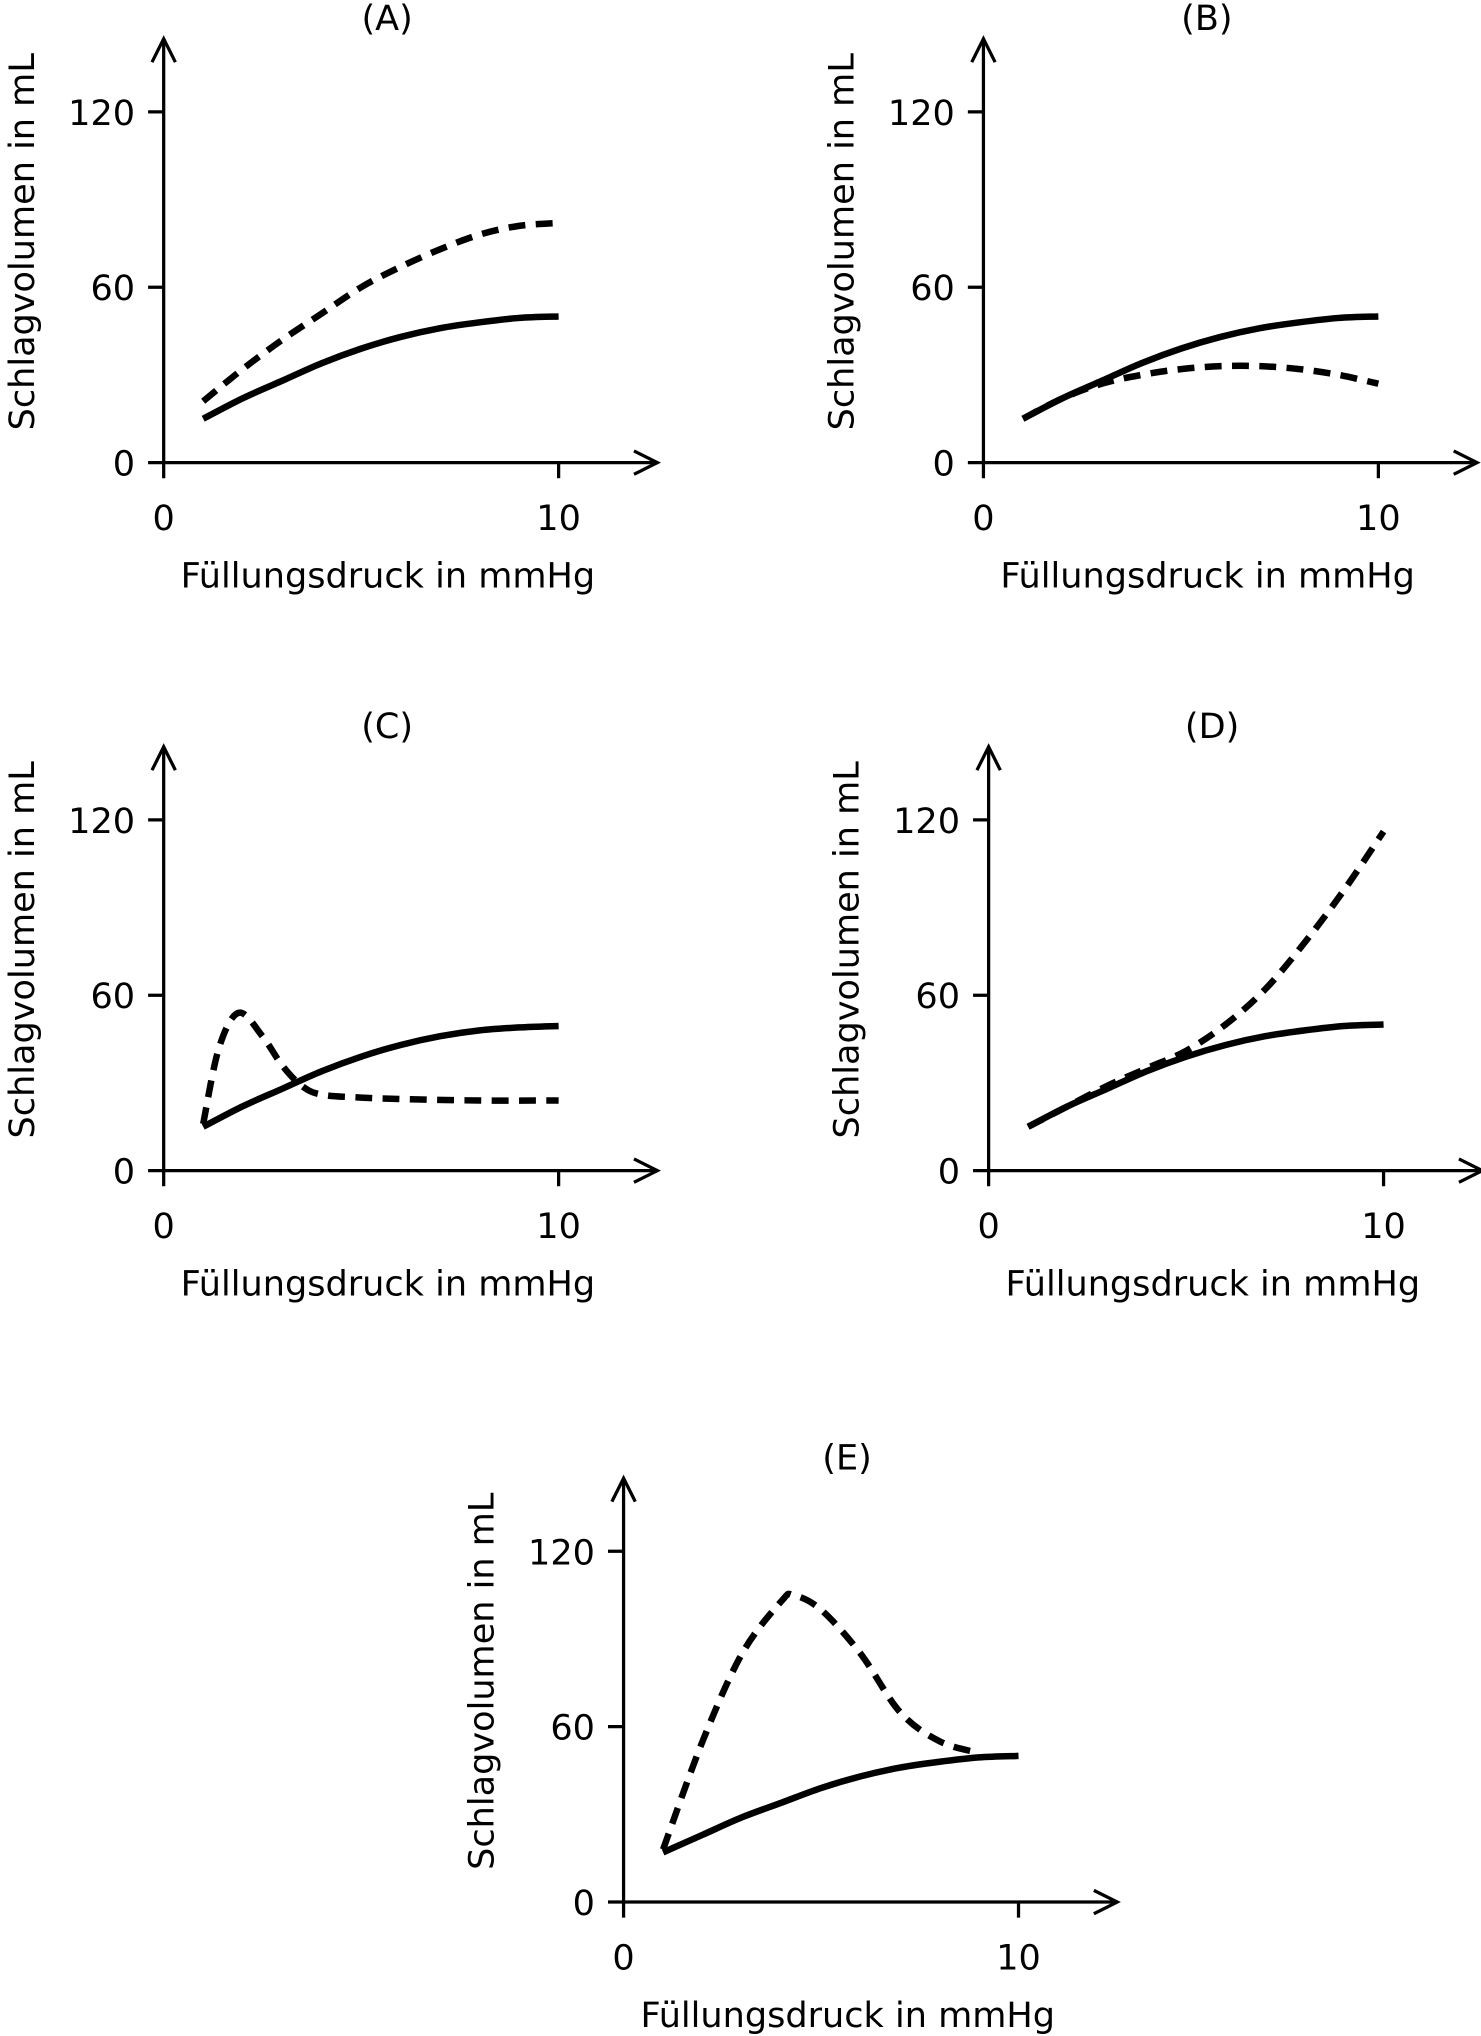  I want to click on panel-title: (D), so click(1212, 726).